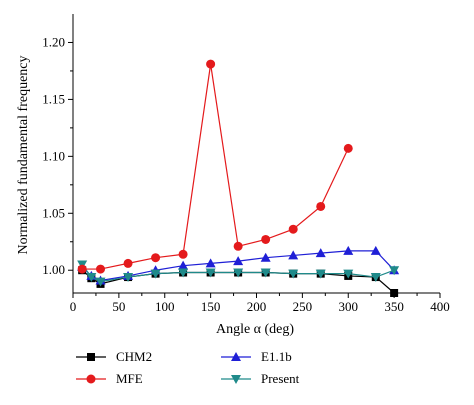 The image size is (474, 405). What do you see at coordinates (188, 367) in the screenshot?
I see `legend: CHM2 E1.1b MFE Present` at bounding box center [188, 367].